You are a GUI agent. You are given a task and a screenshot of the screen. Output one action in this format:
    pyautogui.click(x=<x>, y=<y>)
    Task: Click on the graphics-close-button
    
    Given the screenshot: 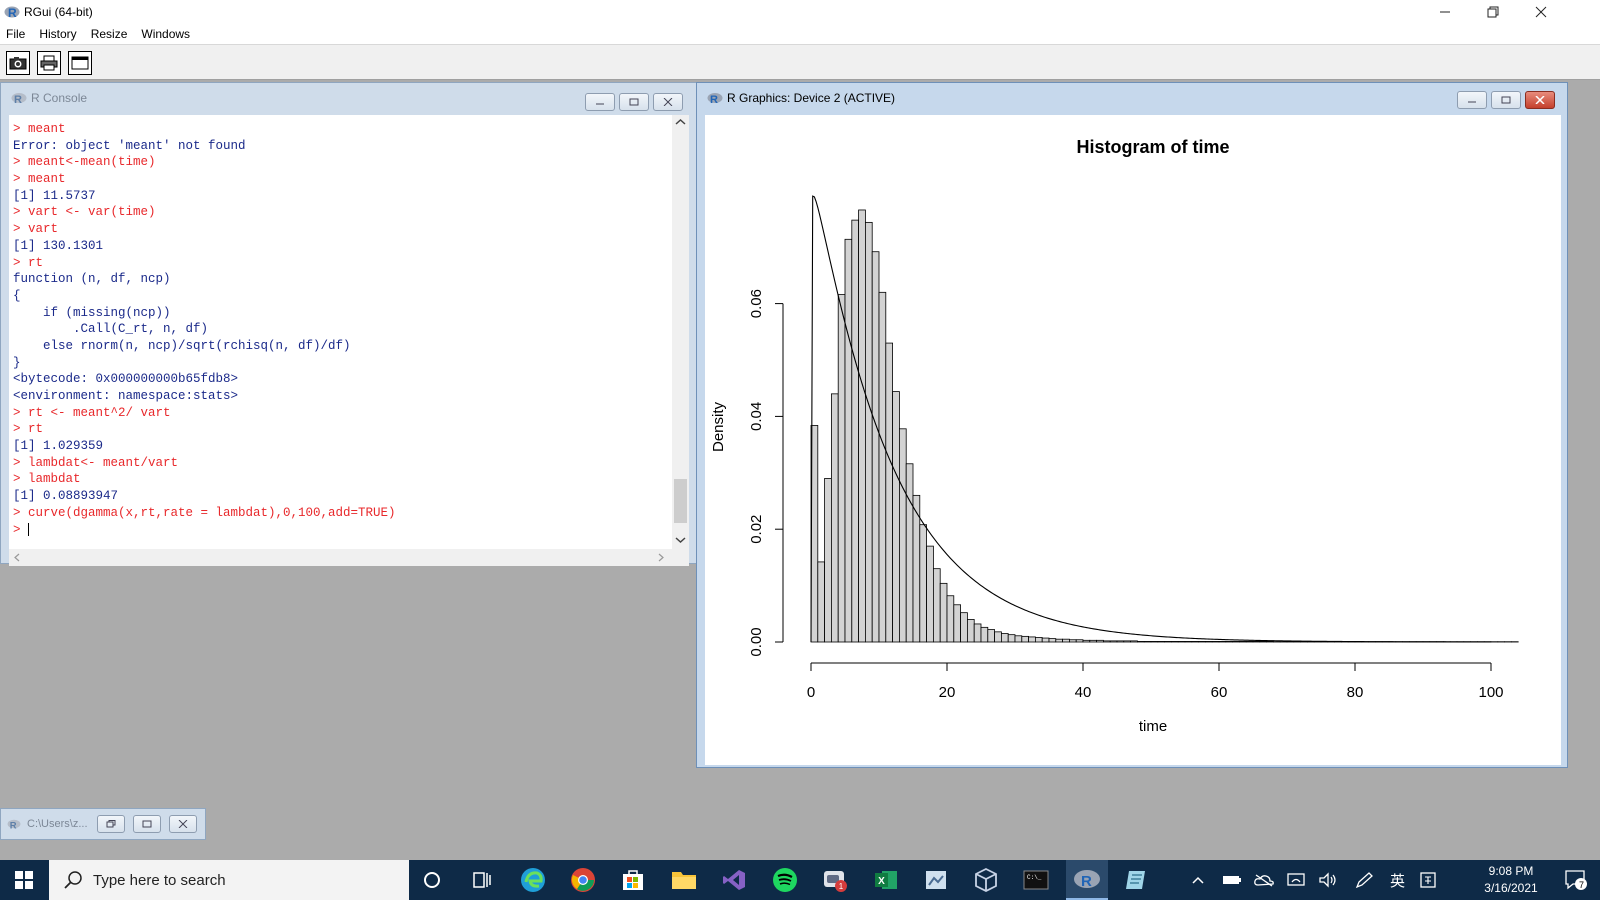 What is the action you would take?
    pyautogui.click(x=1540, y=100)
    